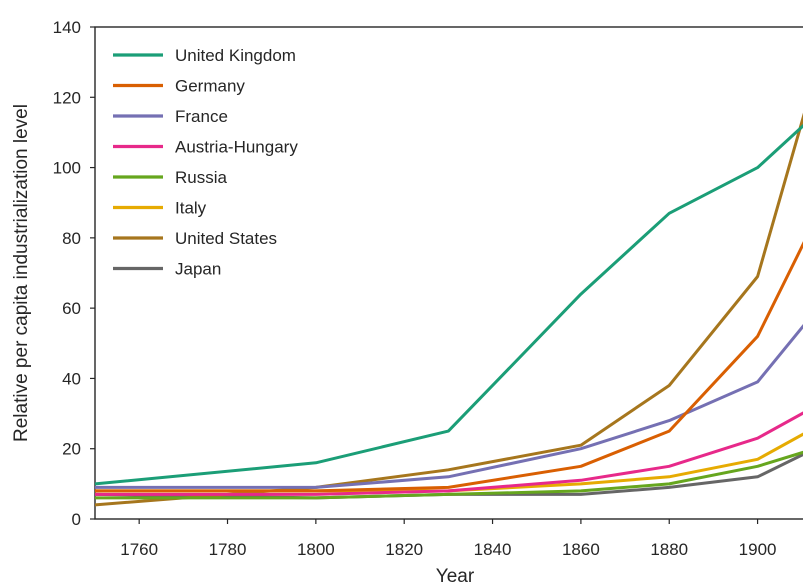 The height and width of the screenshot is (586, 803). Describe the element at coordinates (71, 378) in the screenshot. I see `y-tick-label: 40` at that location.